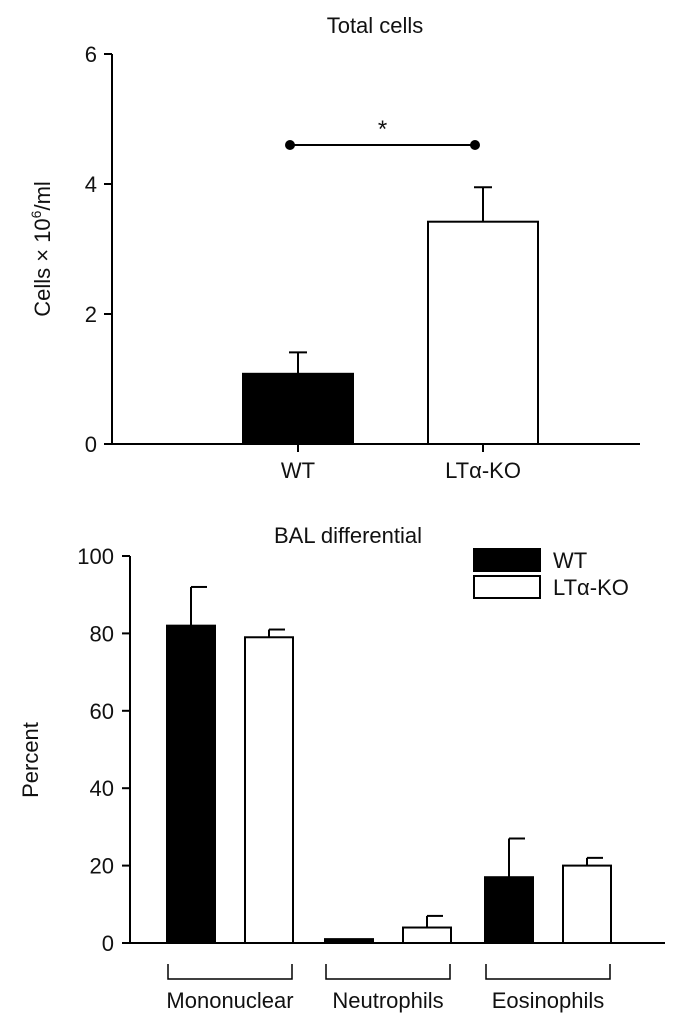 This screenshot has width=700, height=1033. Describe the element at coordinates (483, 470) in the screenshot. I see `x-tick-label: LTα-KO` at that location.